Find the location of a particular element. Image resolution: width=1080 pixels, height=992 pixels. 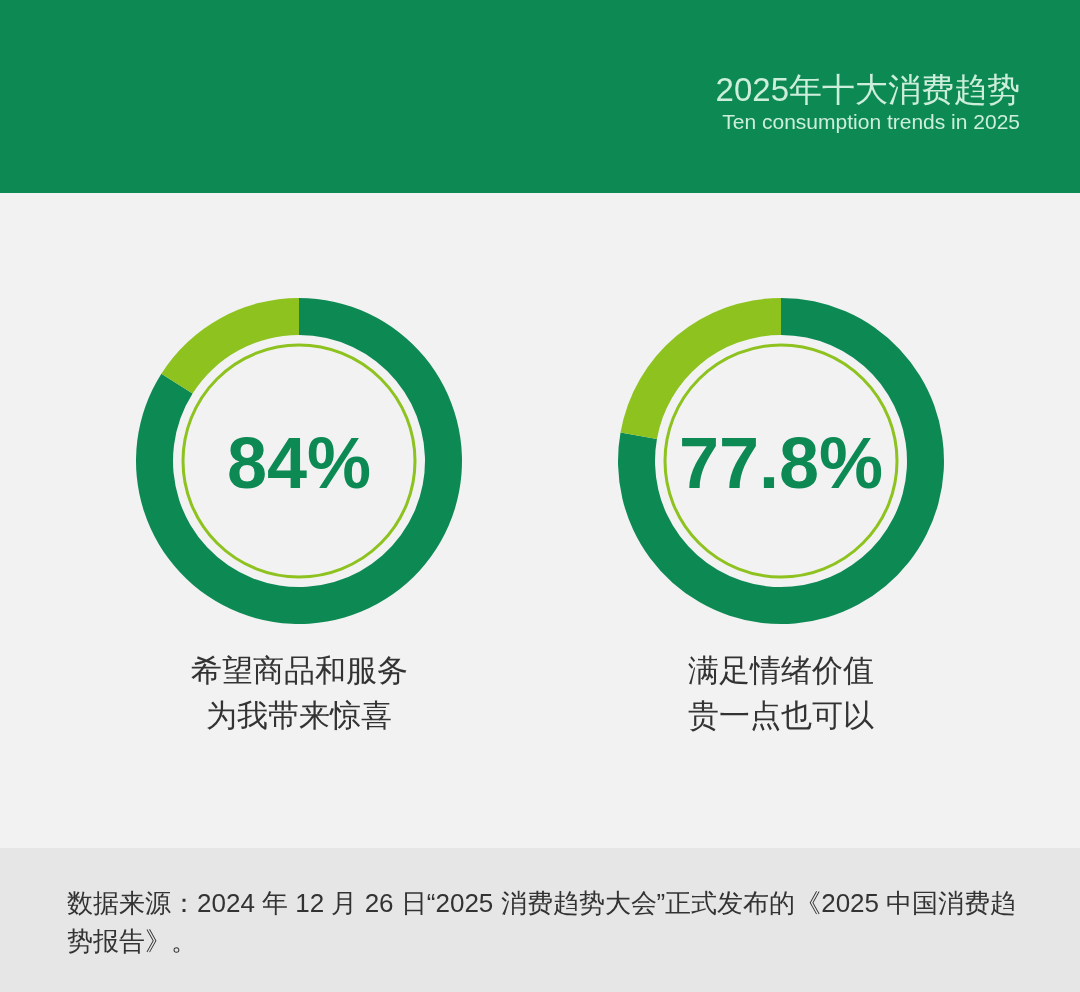

text: Ten consumption trends in 2025 is located at coordinates (871, 122).